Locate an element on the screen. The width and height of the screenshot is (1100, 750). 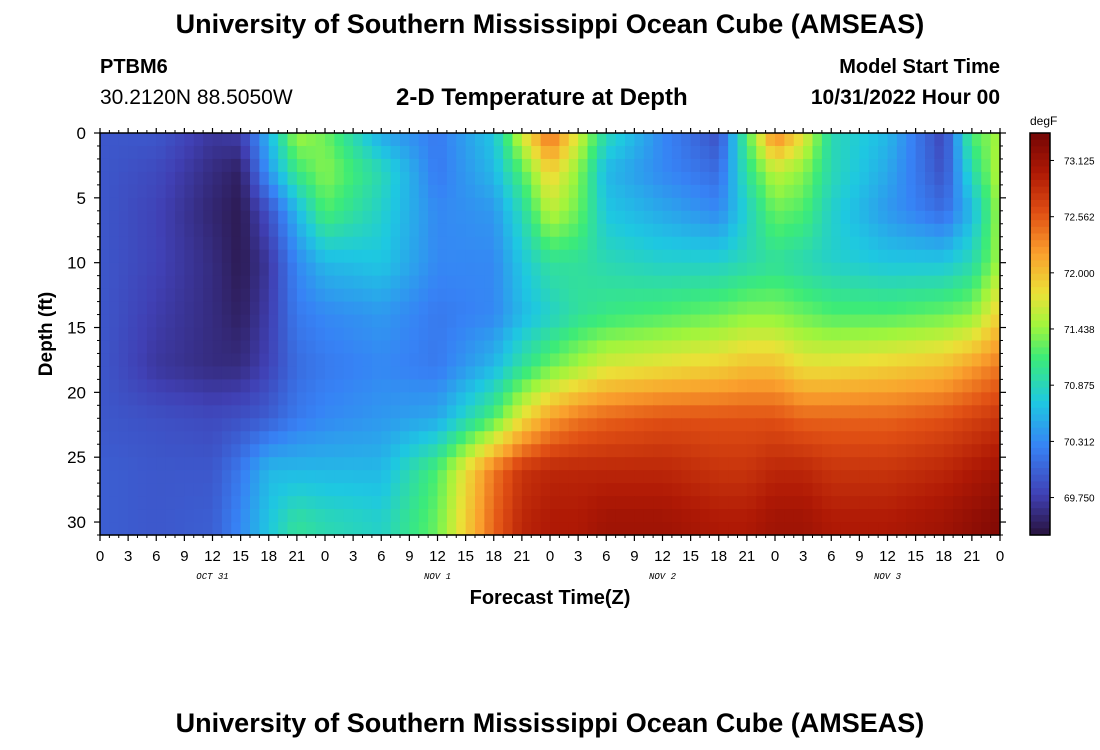
colorbar-swatch is located at coordinates (1040, 512).